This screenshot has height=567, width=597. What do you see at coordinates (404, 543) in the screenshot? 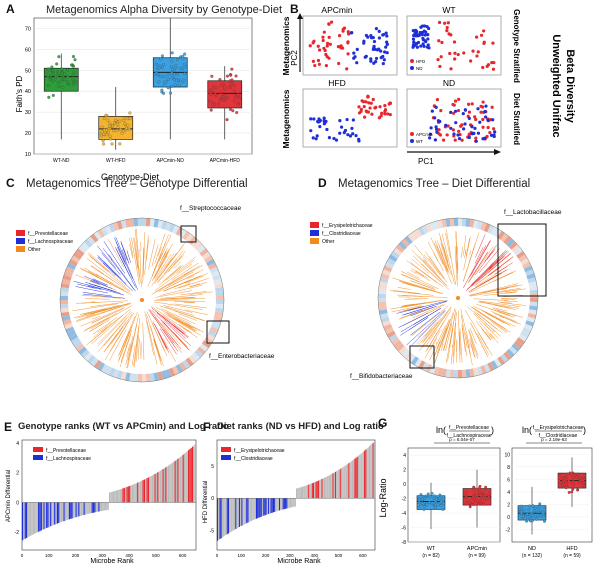
I see `g-ytick-label: -8` at bounding box center [404, 543].